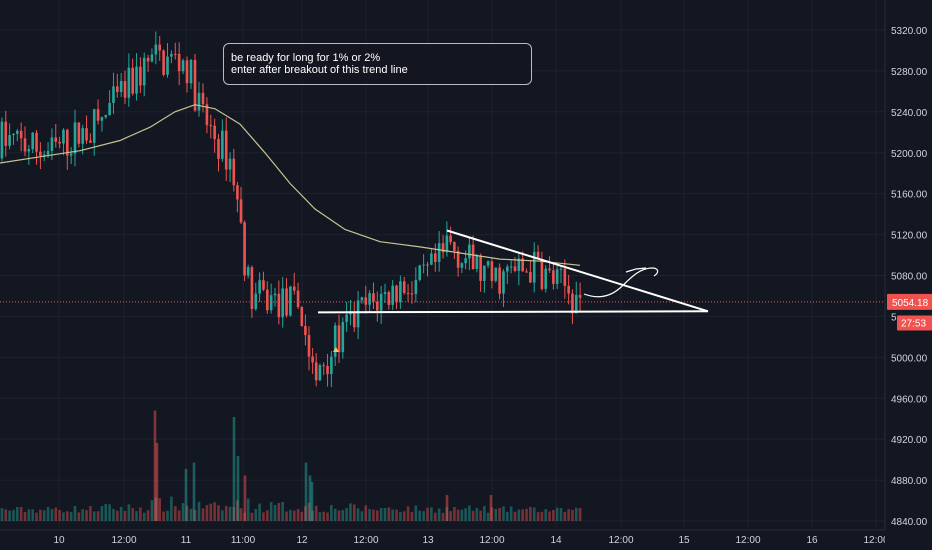 The height and width of the screenshot is (550, 932). Describe the element at coordinates (59, 540) in the screenshot. I see `time-tick-label: 10` at that location.